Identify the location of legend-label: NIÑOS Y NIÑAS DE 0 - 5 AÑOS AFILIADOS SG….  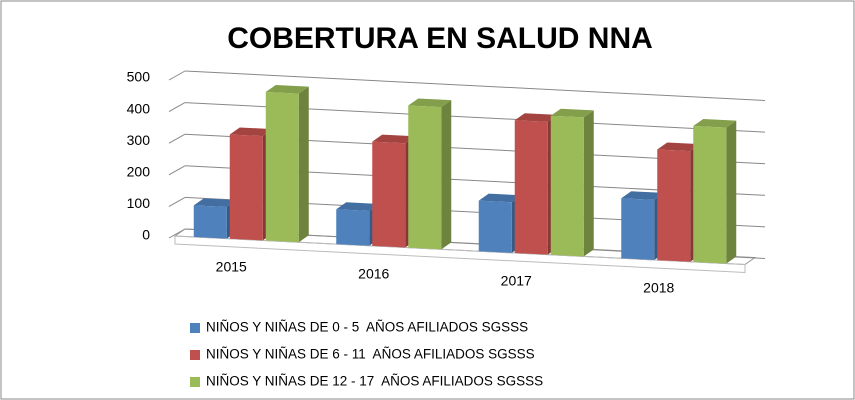
(367, 327).